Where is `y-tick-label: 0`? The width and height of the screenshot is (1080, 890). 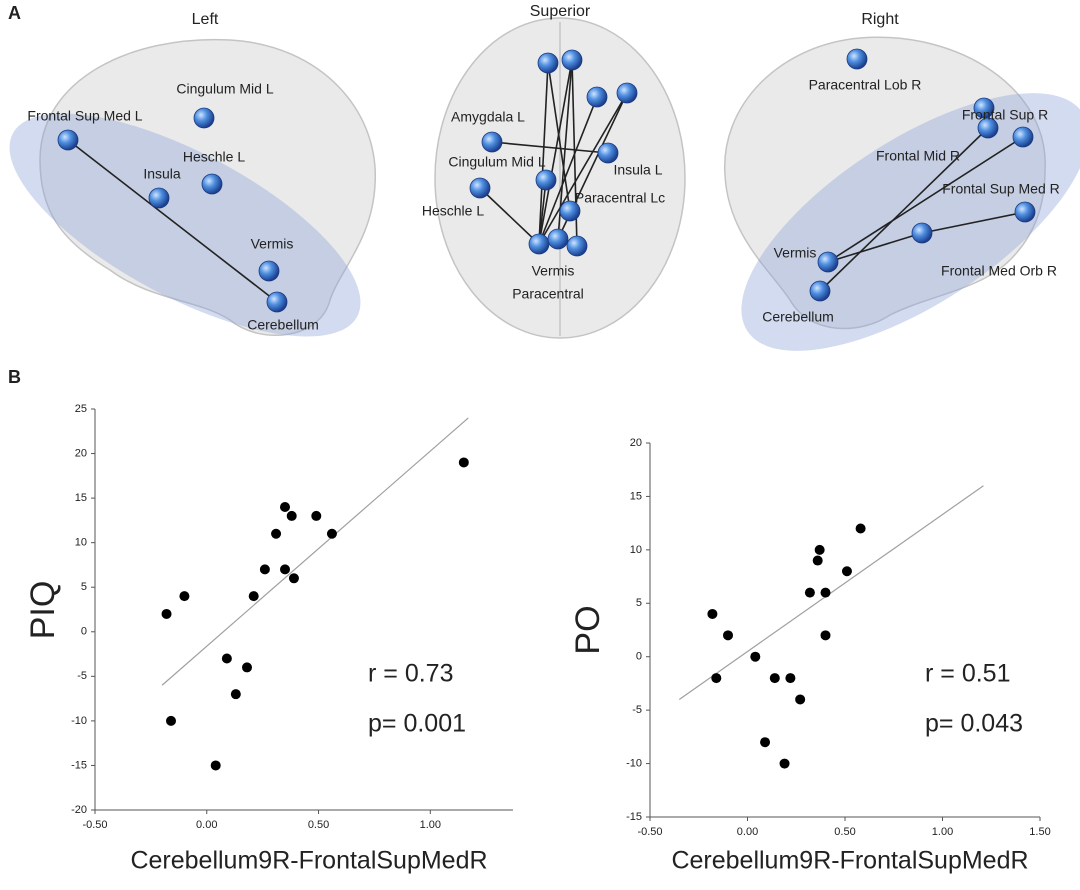 y-tick-label: 0 is located at coordinates (639, 657).